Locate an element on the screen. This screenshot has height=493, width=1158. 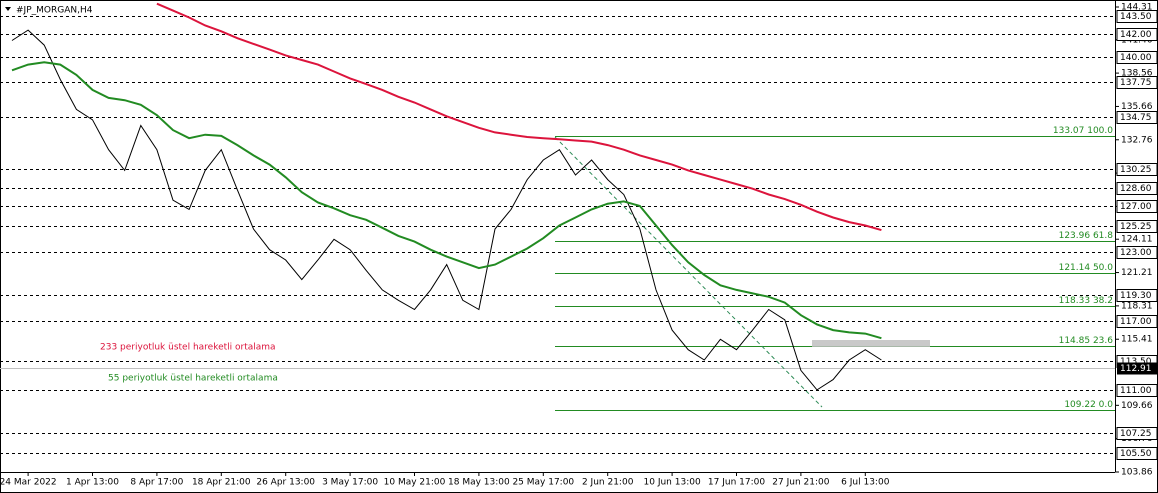
level-label: 119.30 is located at coordinates (1136, 296).